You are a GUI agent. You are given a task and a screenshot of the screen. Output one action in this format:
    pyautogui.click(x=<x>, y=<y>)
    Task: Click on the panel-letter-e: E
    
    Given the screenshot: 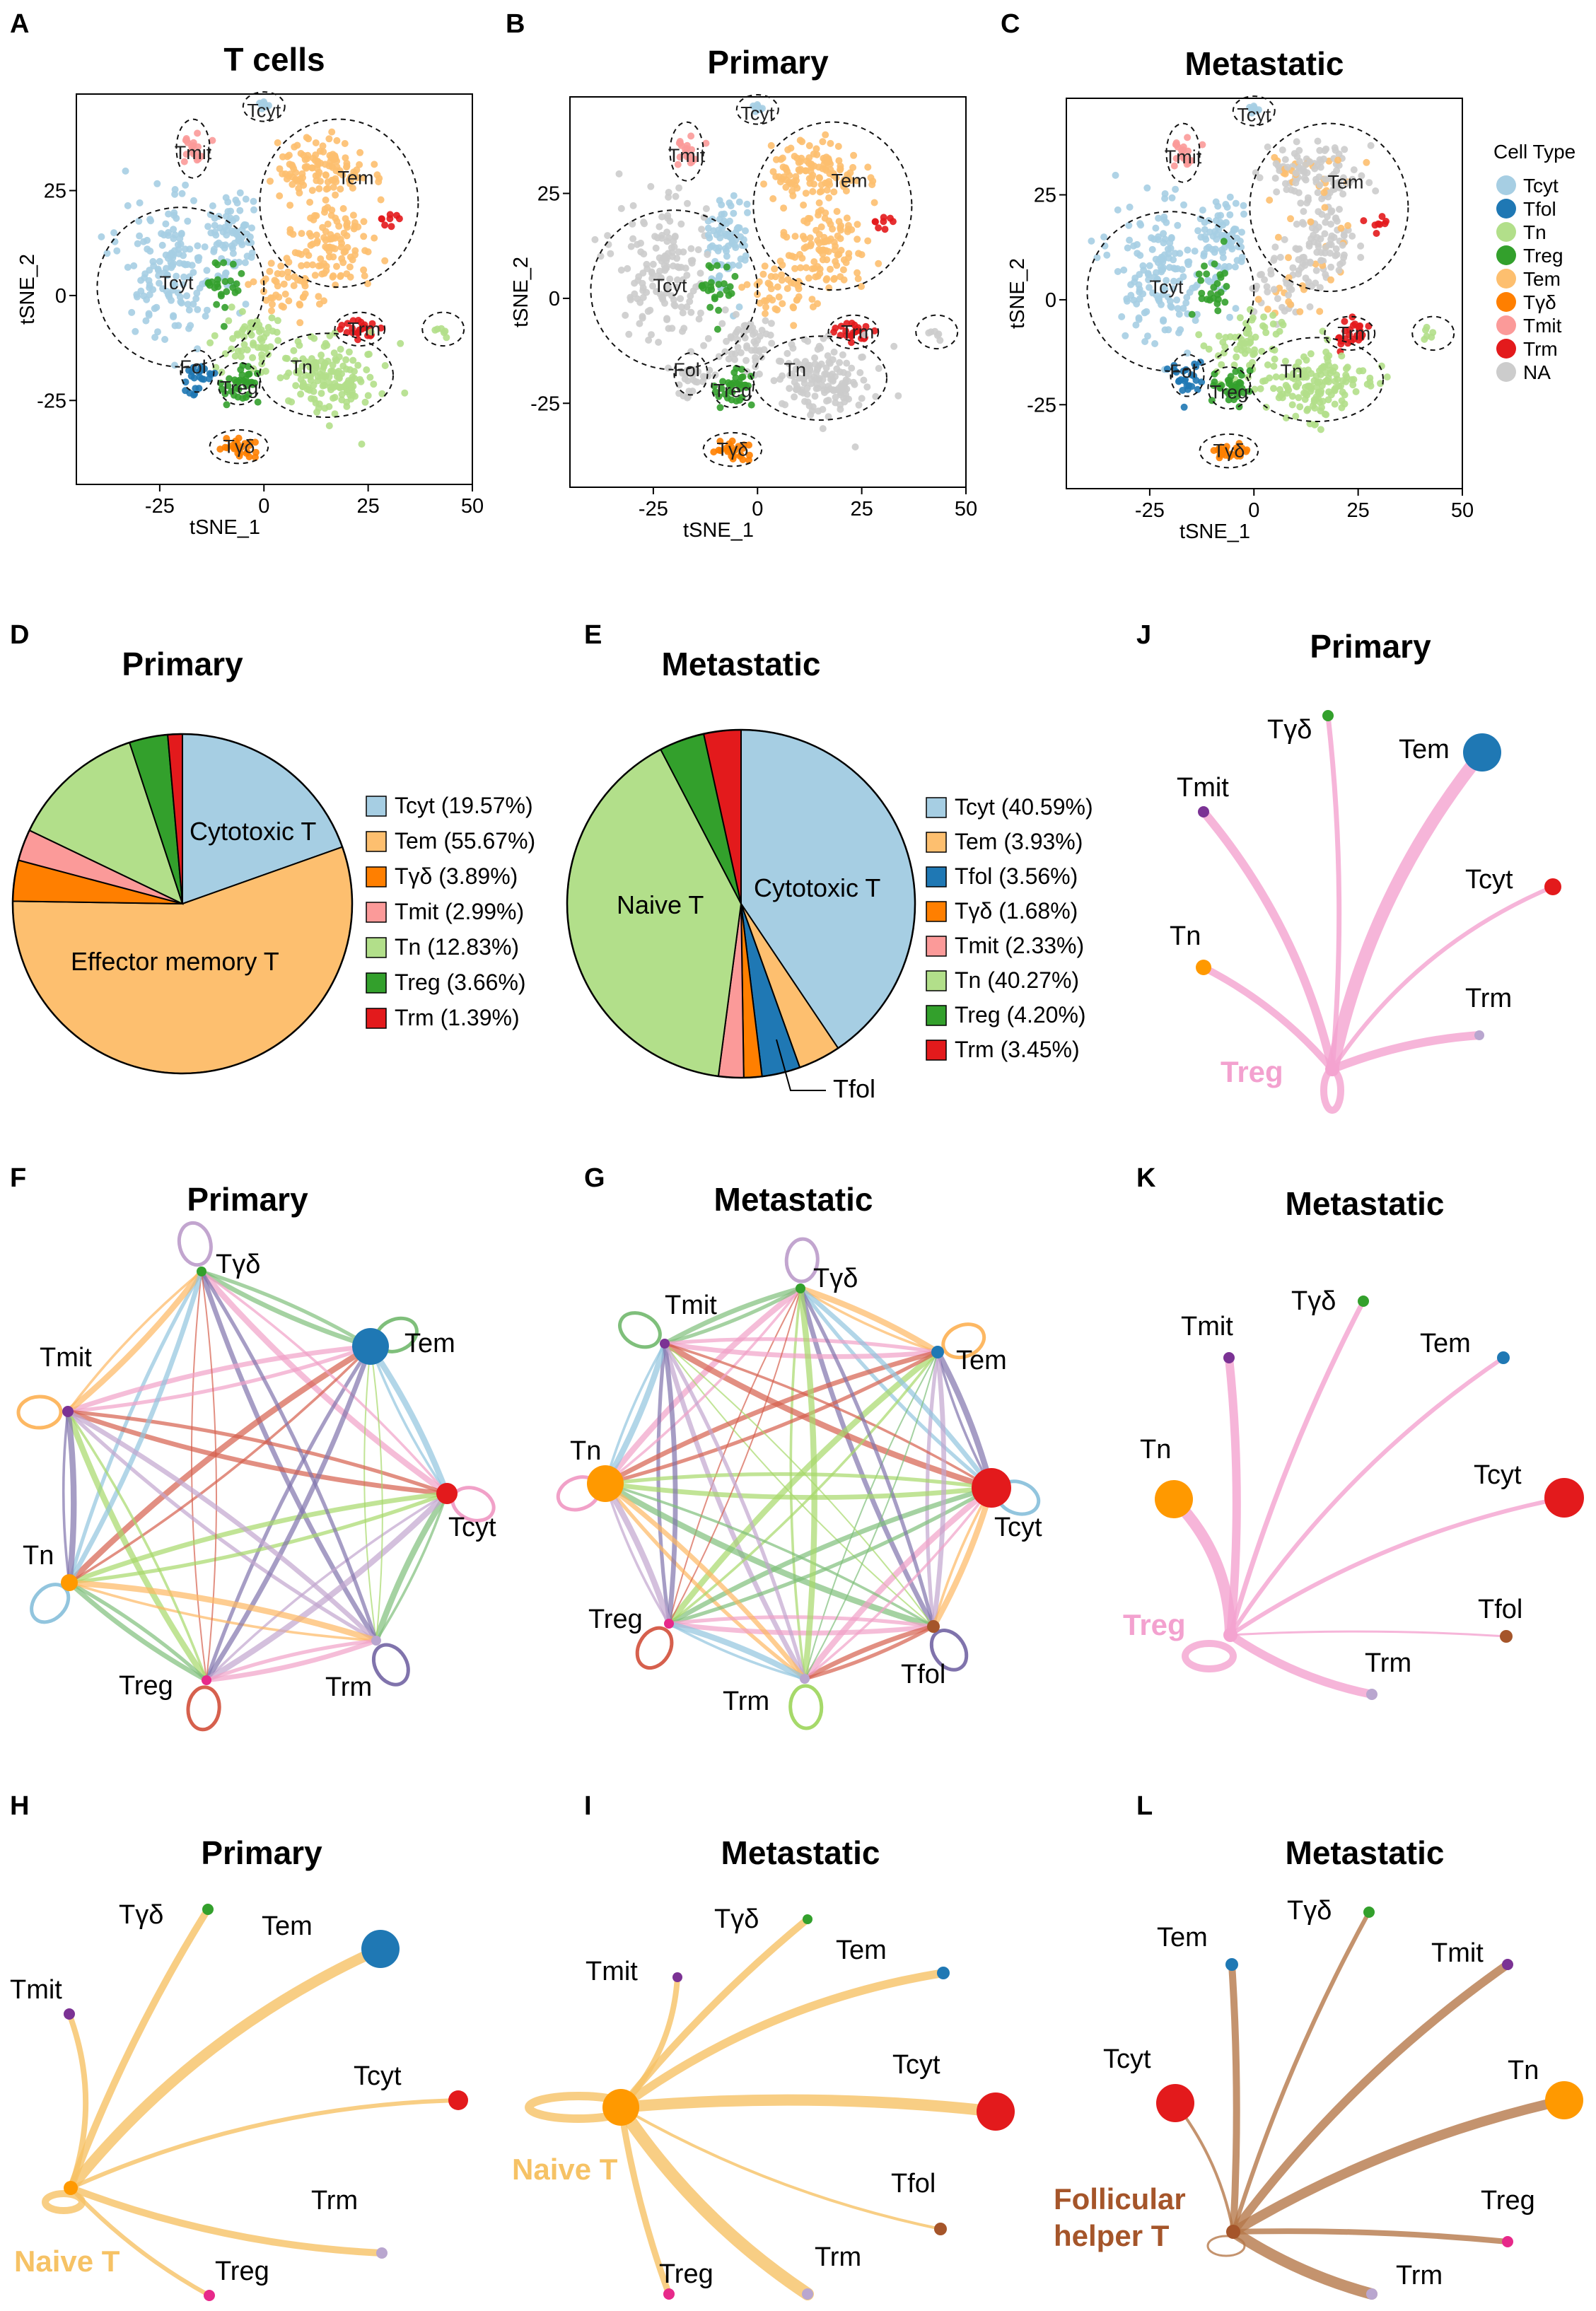 What is the action you would take?
    pyautogui.click(x=593, y=635)
    